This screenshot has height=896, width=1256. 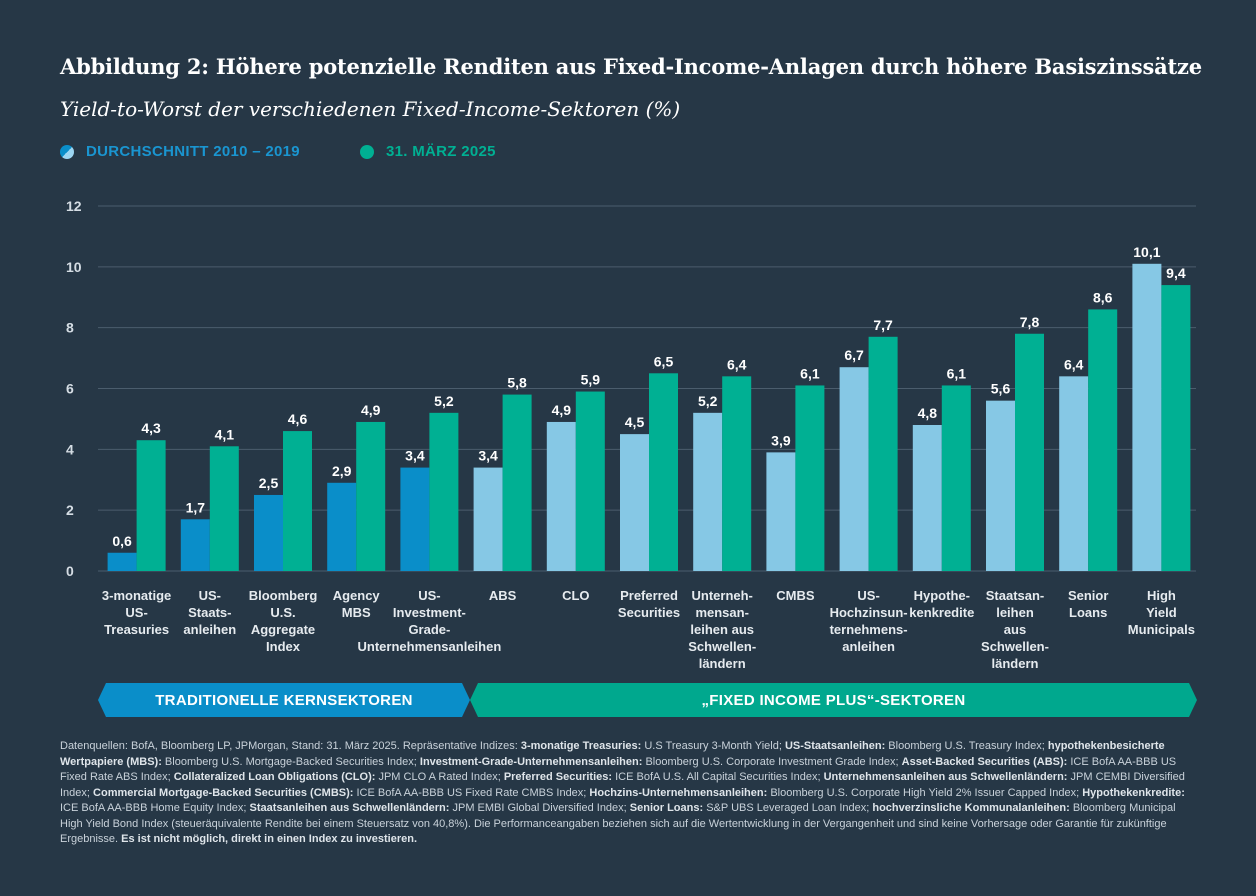 I want to click on x-category-label: Bloomberg U.S. Aggregate Index, so click(x=283, y=621).